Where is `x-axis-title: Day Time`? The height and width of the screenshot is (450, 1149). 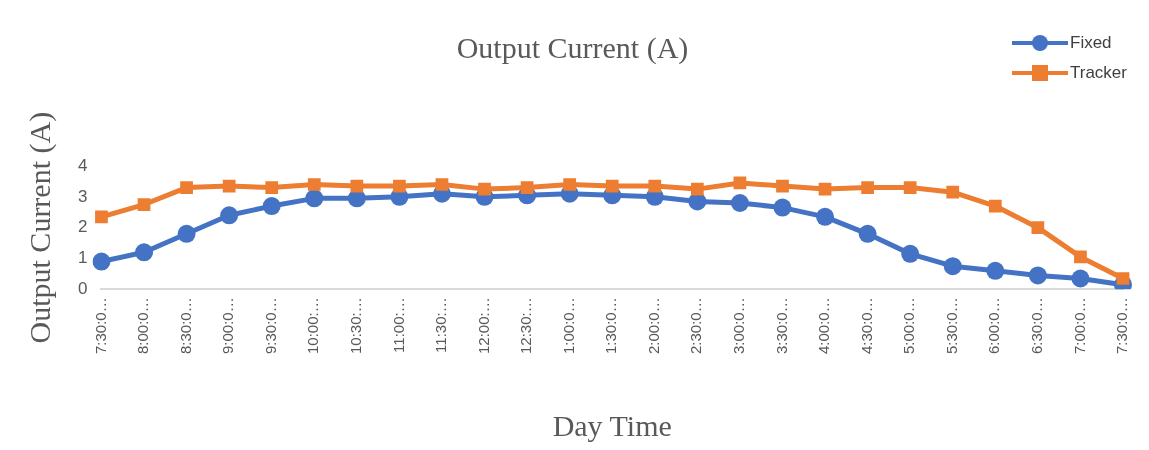 x-axis-title: Day Time is located at coordinates (612, 425).